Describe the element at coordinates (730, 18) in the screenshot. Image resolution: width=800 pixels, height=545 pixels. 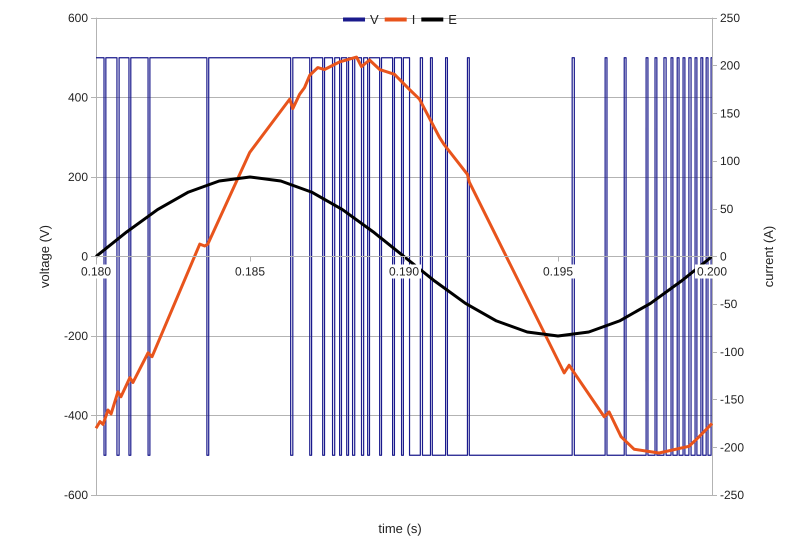
I see `y2-tick-label: 250` at that location.